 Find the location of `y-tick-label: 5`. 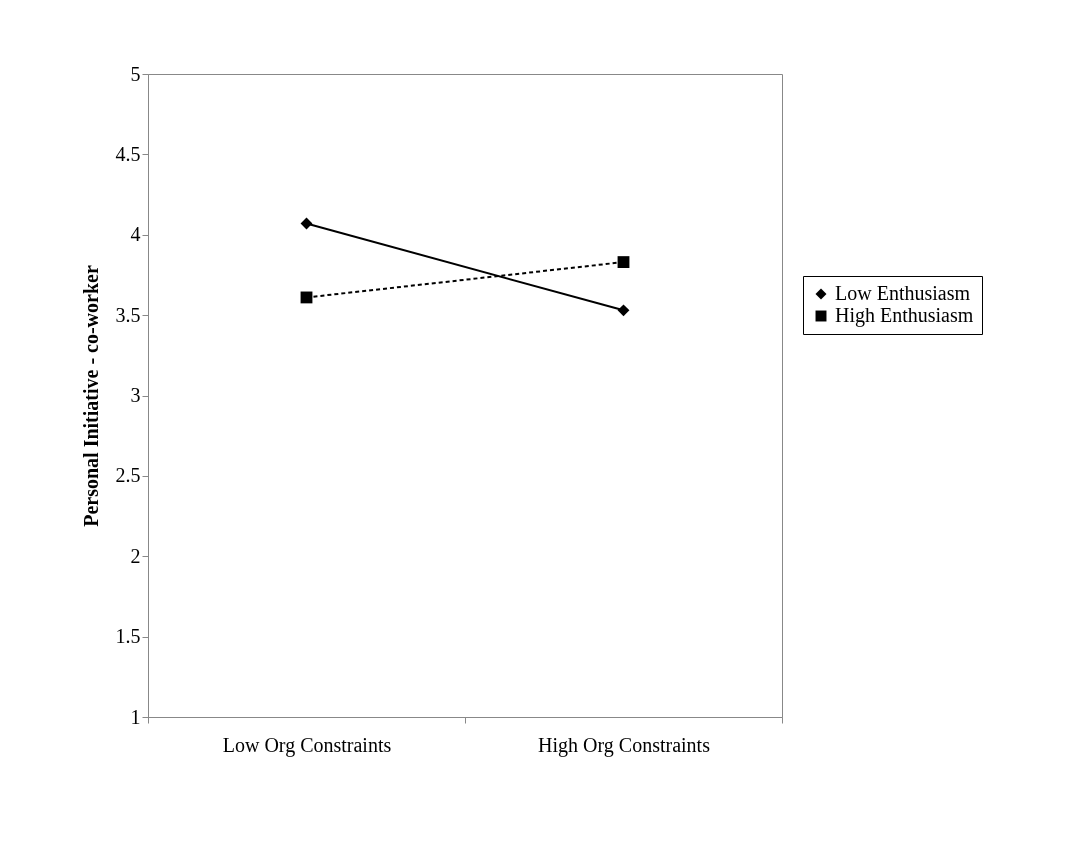

y-tick-label: 5 is located at coordinates (135, 73).